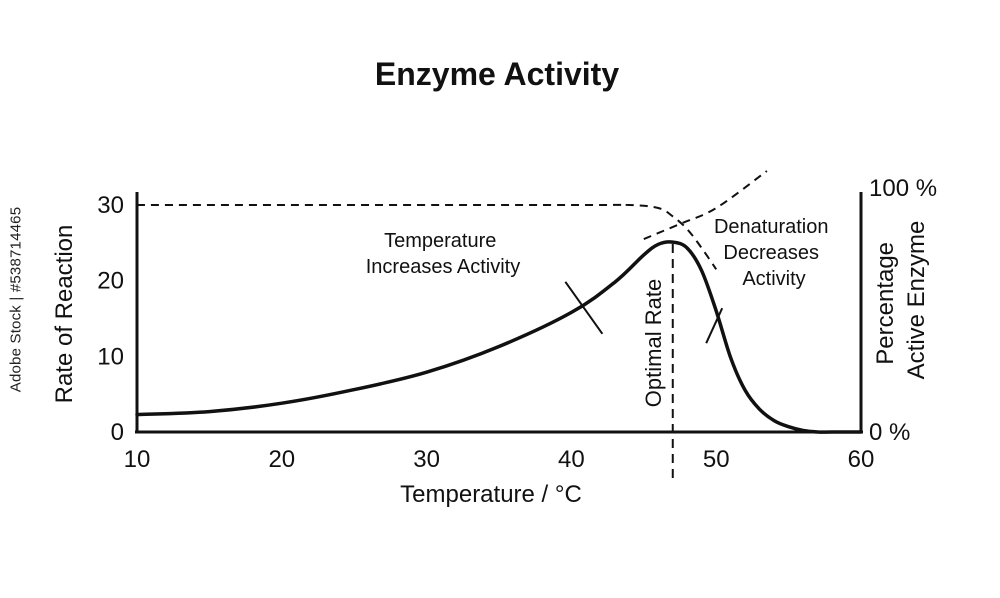 The width and height of the screenshot is (1000, 598). What do you see at coordinates (440, 241) in the screenshot?
I see `annotation-line: Temperature` at bounding box center [440, 241].